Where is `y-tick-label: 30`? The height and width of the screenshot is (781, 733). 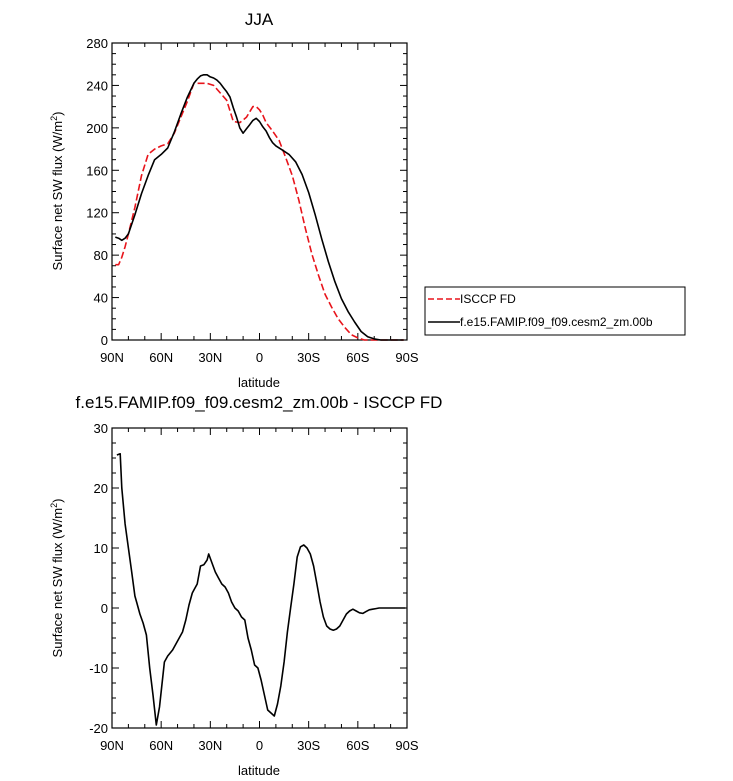
y-tick-label: 30 is located at coordinates (101, 428).